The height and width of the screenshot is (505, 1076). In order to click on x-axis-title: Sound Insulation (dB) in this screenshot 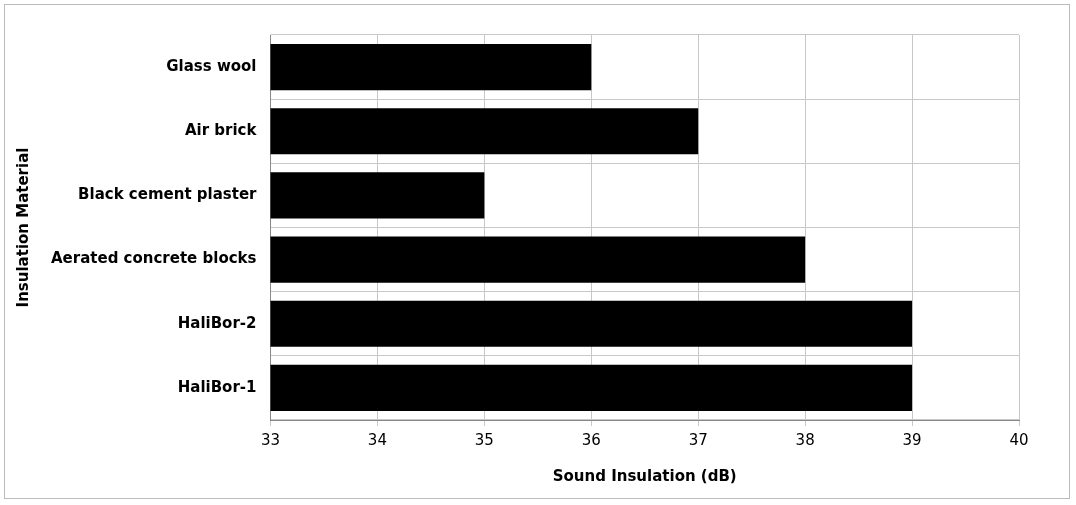, I will do `click(644, 475)`.